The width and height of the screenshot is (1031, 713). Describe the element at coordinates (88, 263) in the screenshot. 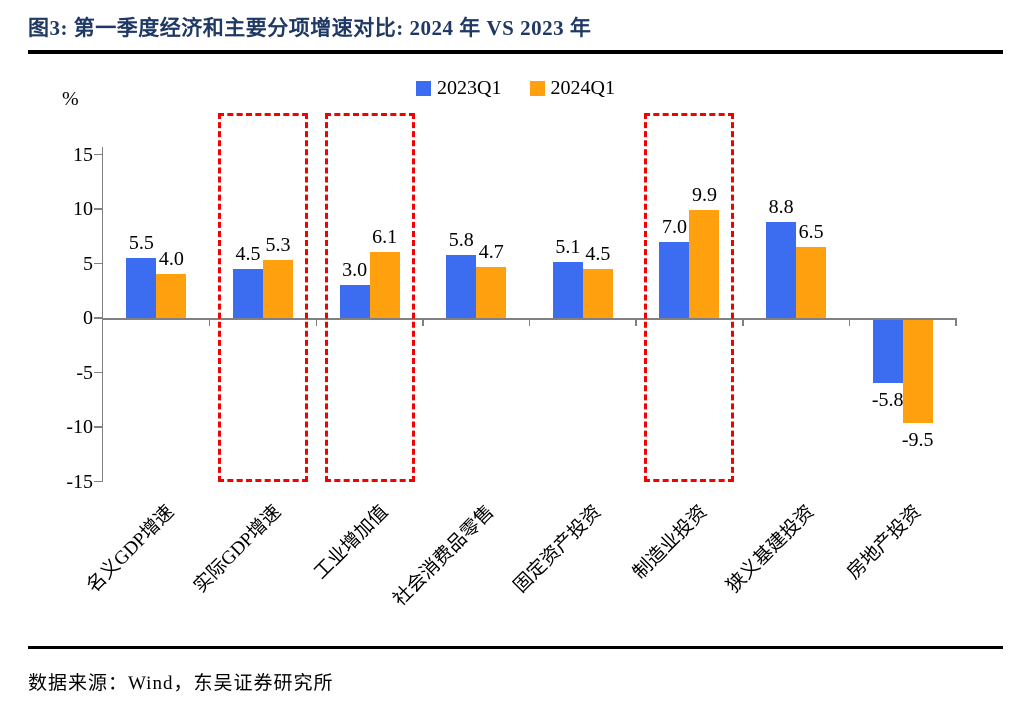

I see `y-axis-tick-label: 5` at that location.